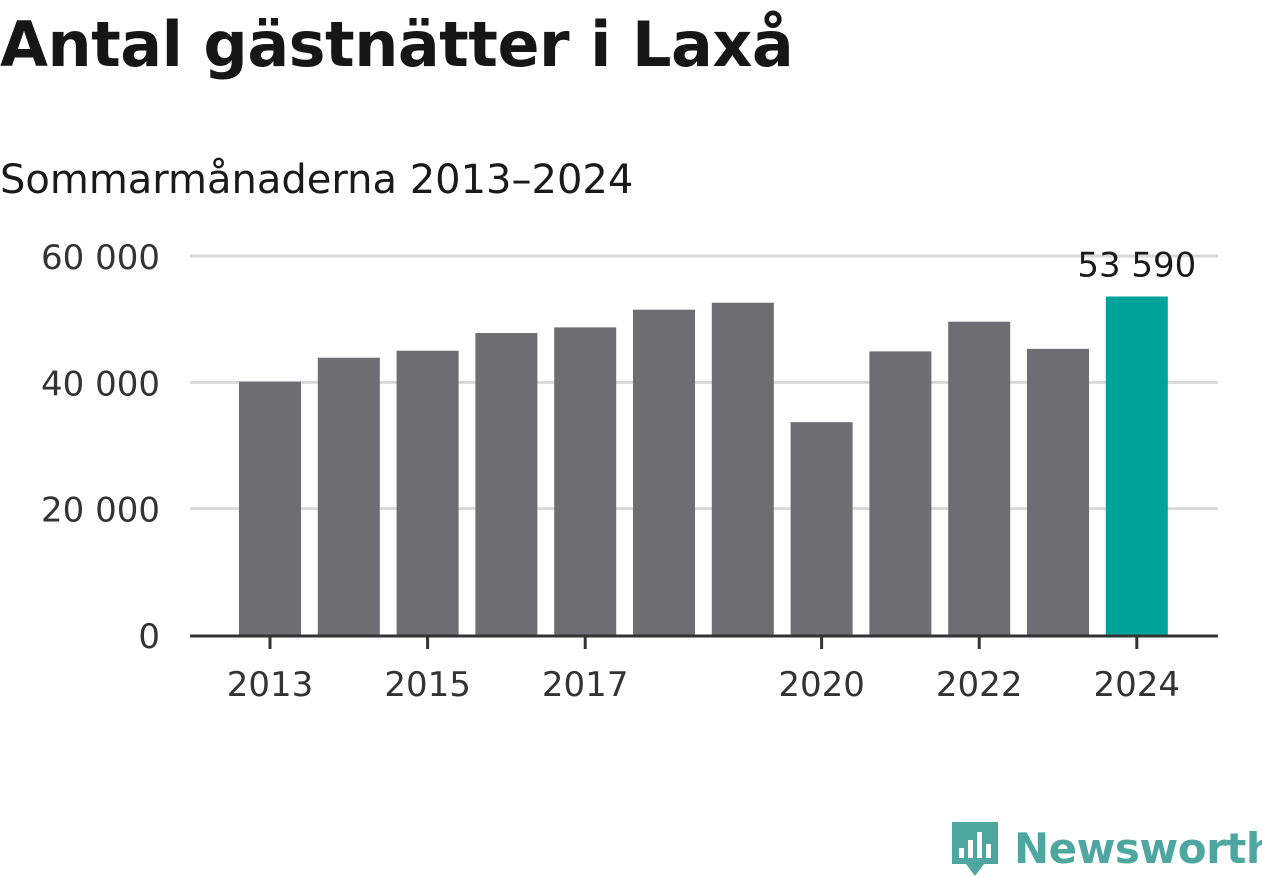 The image size is (1262, 879). I want to click on newsworthy-icon, so click(975, 849).